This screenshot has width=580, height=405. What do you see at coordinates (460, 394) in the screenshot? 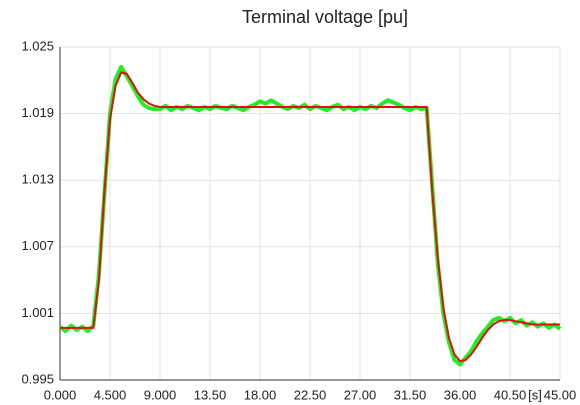
I see `x-tick-label: 36.00` at bounding box center [460, 394].